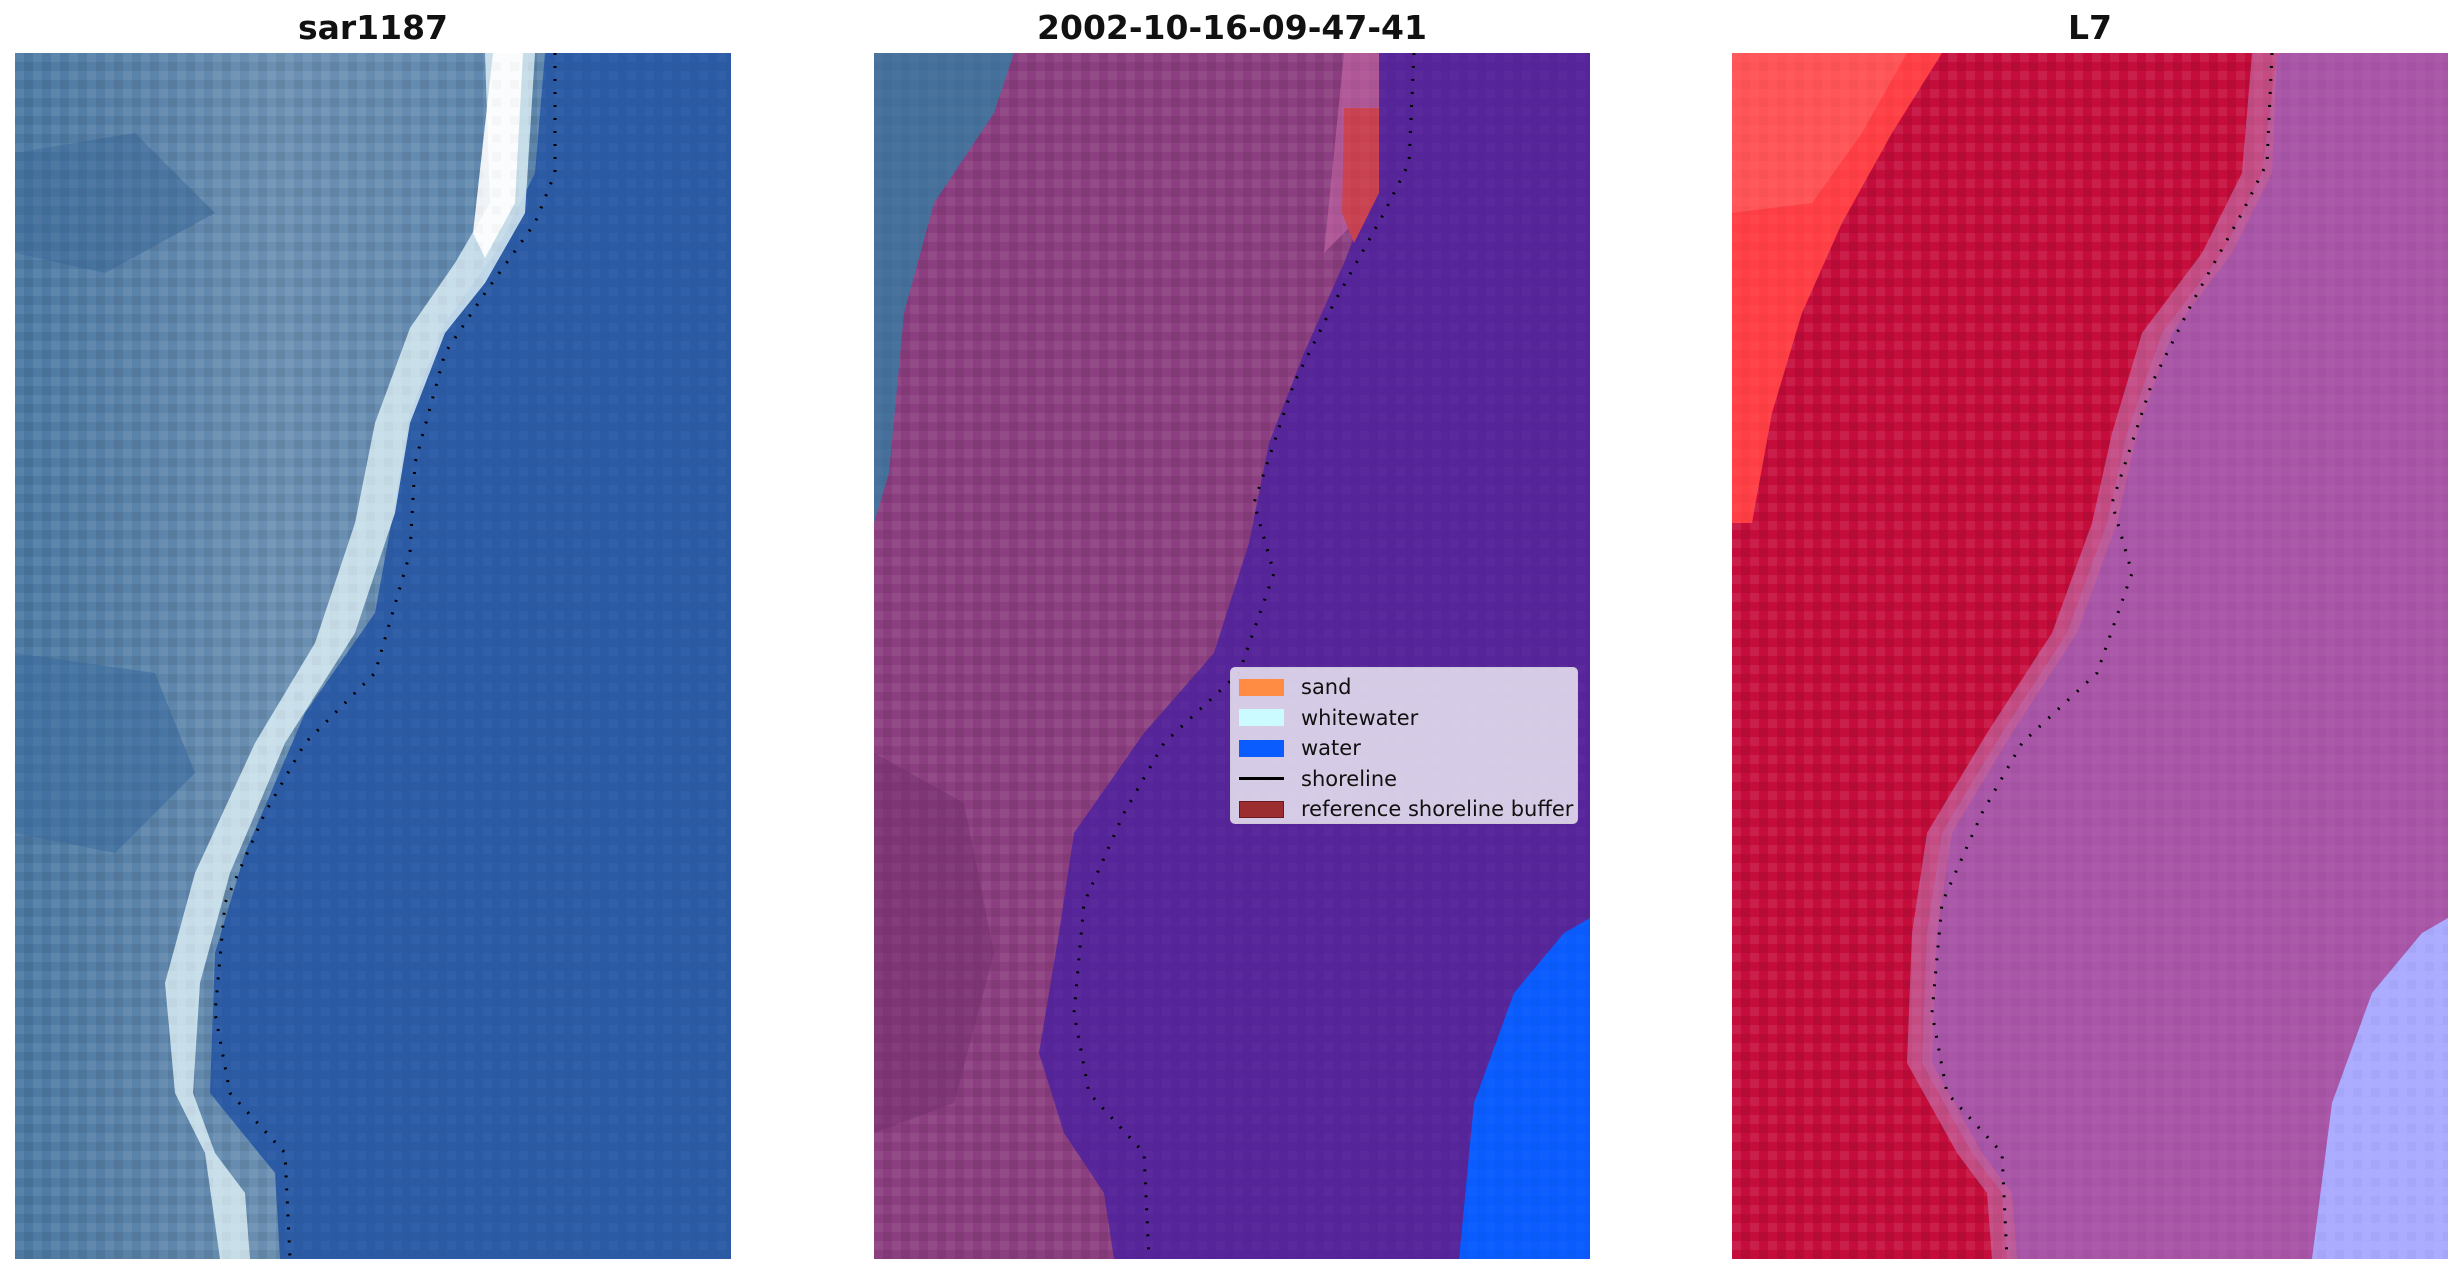 The image size is (2460, 1272). I want to click on legend-label-sand: sand, so click(1326, 687).